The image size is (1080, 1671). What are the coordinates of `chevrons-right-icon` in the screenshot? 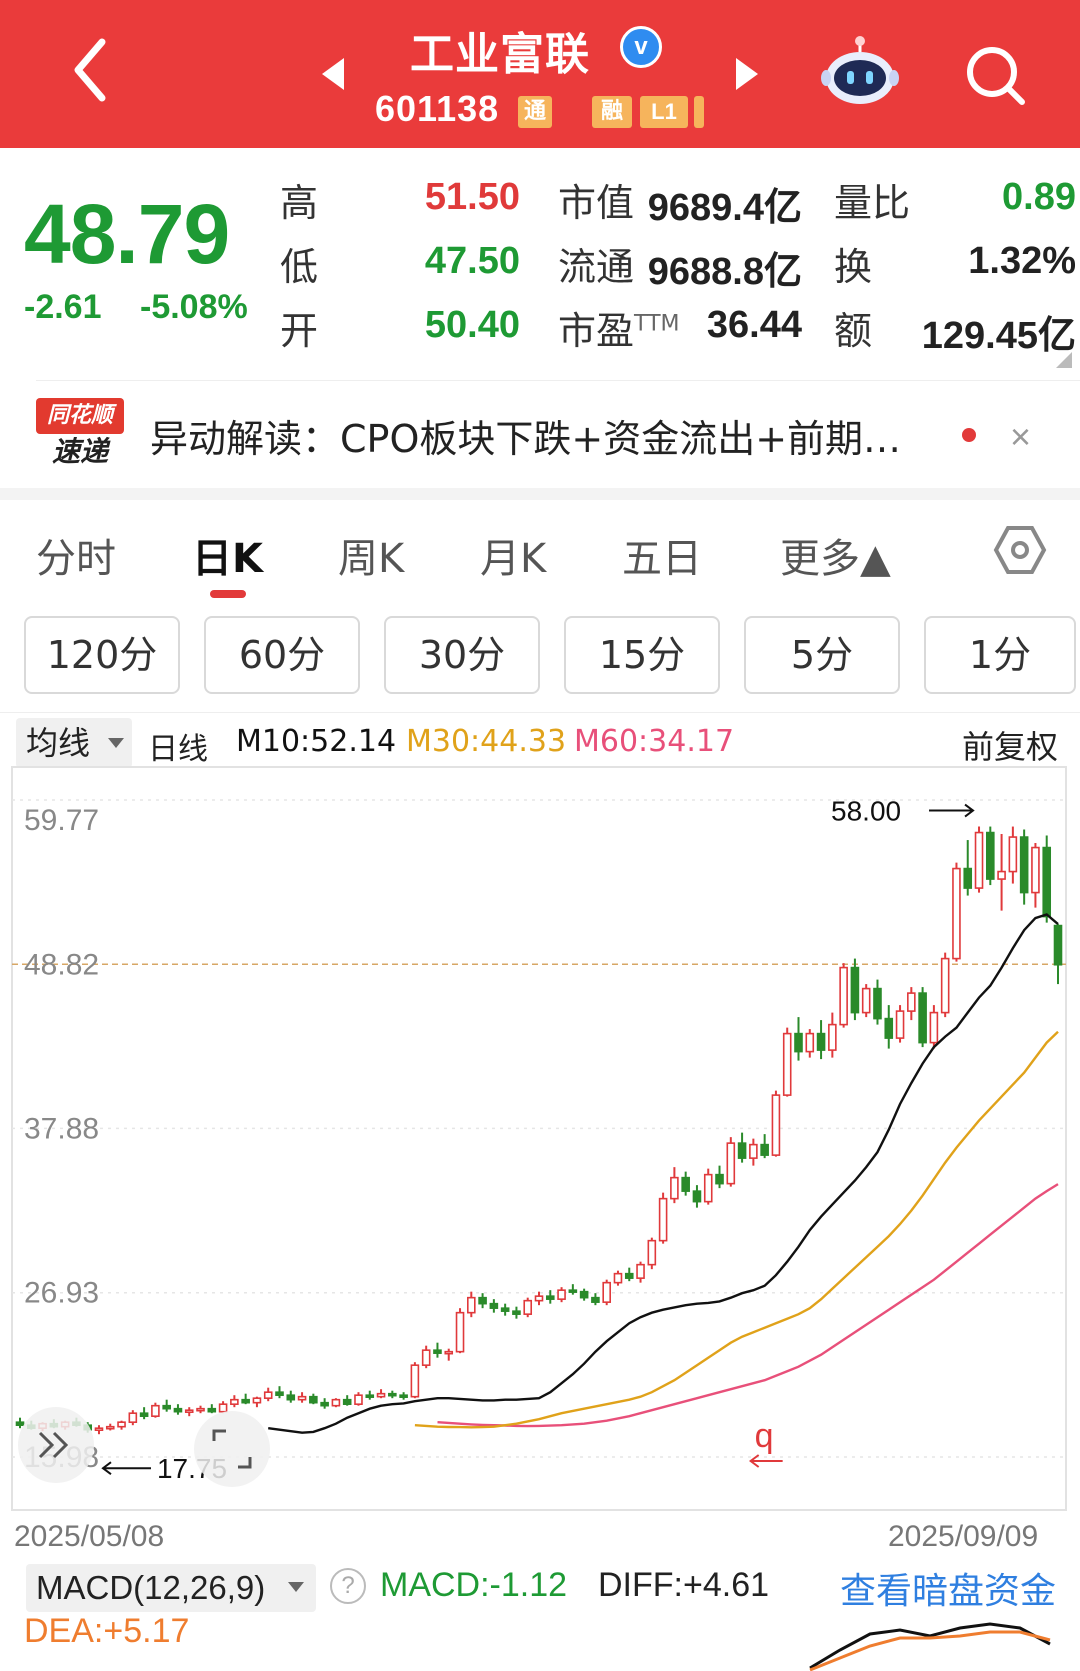 It's located at (56, 1445).